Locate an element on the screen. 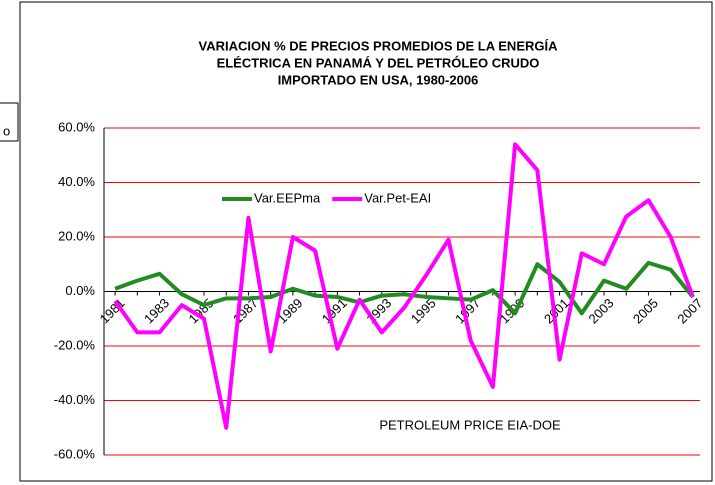  annotation: PETROLEUM PRICE EIA-DOE is located at coordinates (470, 424).